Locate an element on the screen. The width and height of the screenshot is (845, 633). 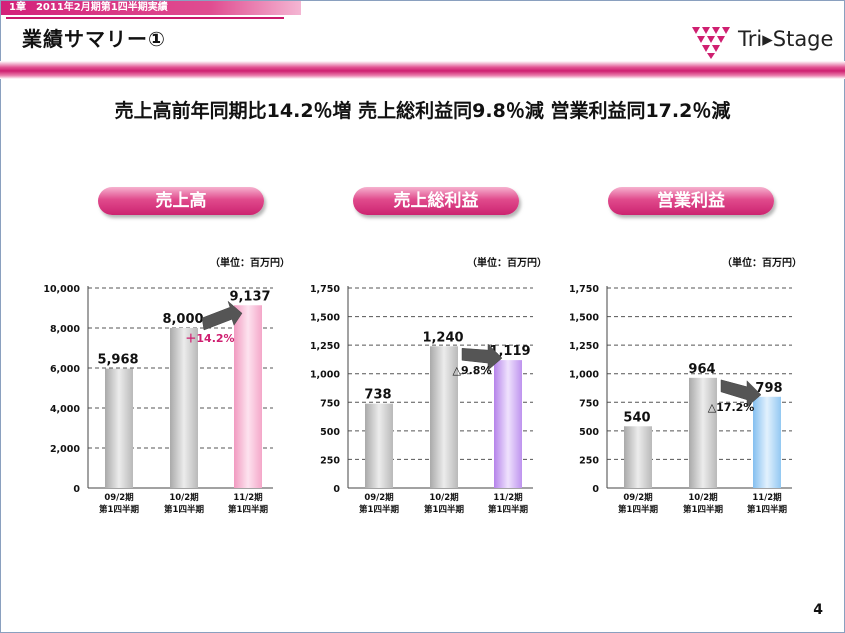
data-label: 540 is located at coordinates (636, 417).